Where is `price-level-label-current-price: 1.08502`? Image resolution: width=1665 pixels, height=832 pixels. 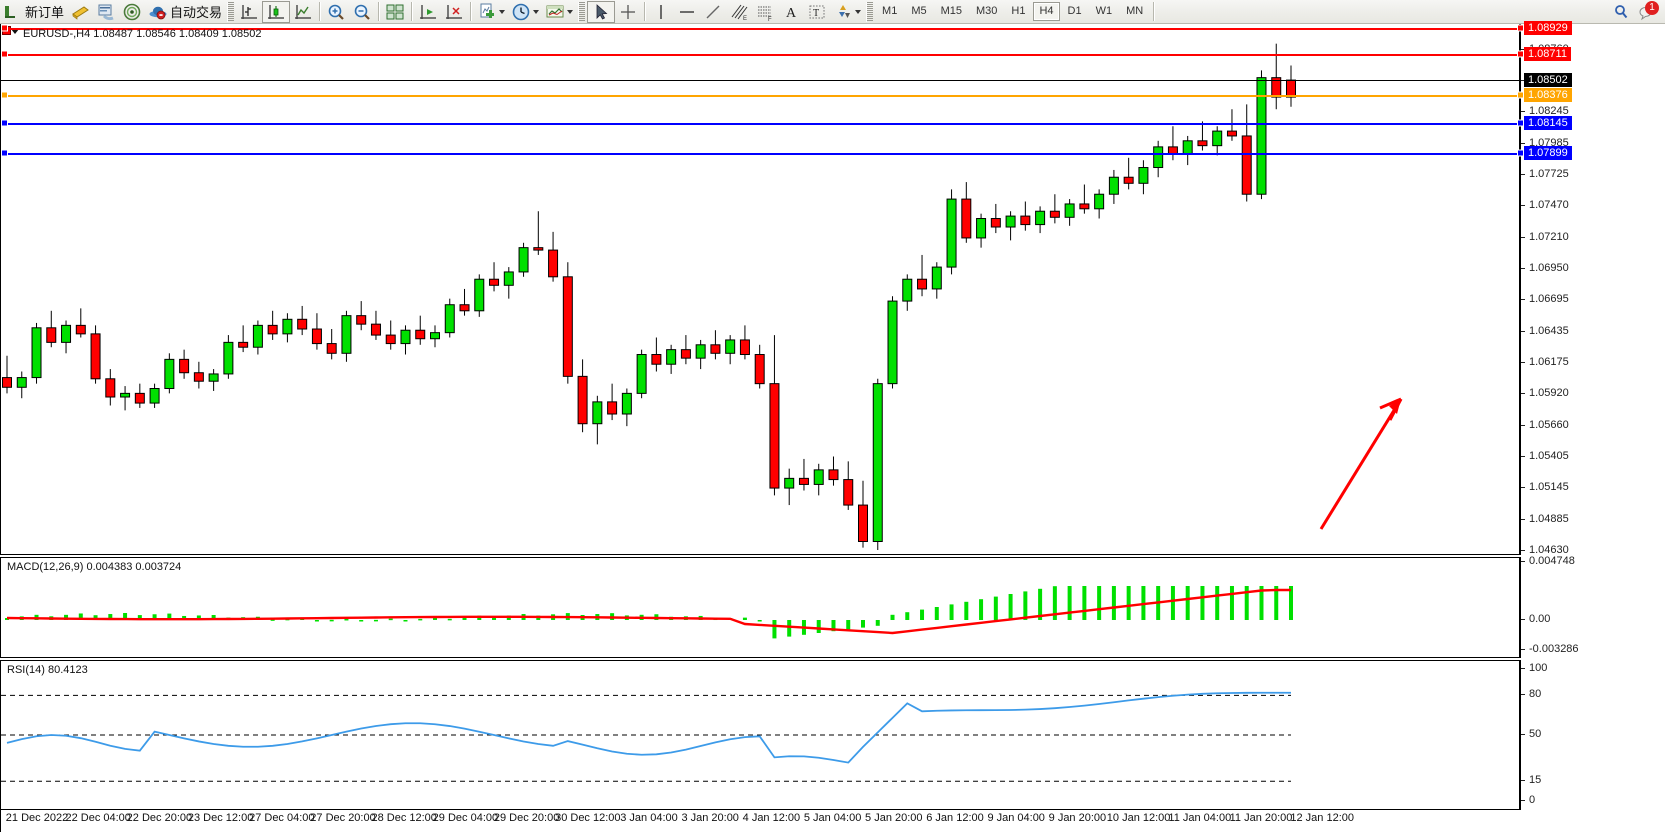 price-level-label-current-price: 1.08502 is located at coordinates (1548, 79).